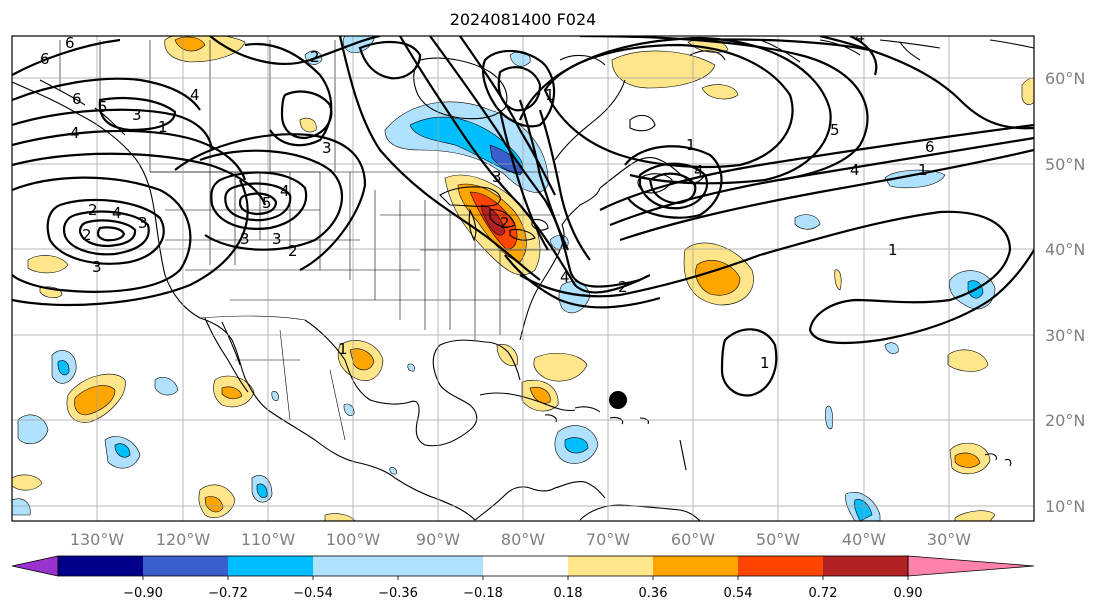  Describe the element at coordinates (693, 539) in the screenshot. I see `lon-label: 60°W` at that location.